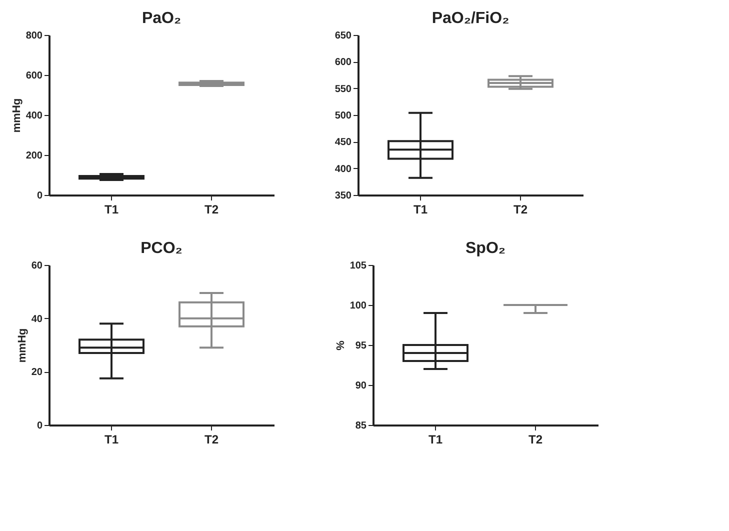  Describe the element at coordinates (471, 18) in the screenshot. I see `chart-title: PaO₂/FiO₂` at that location.